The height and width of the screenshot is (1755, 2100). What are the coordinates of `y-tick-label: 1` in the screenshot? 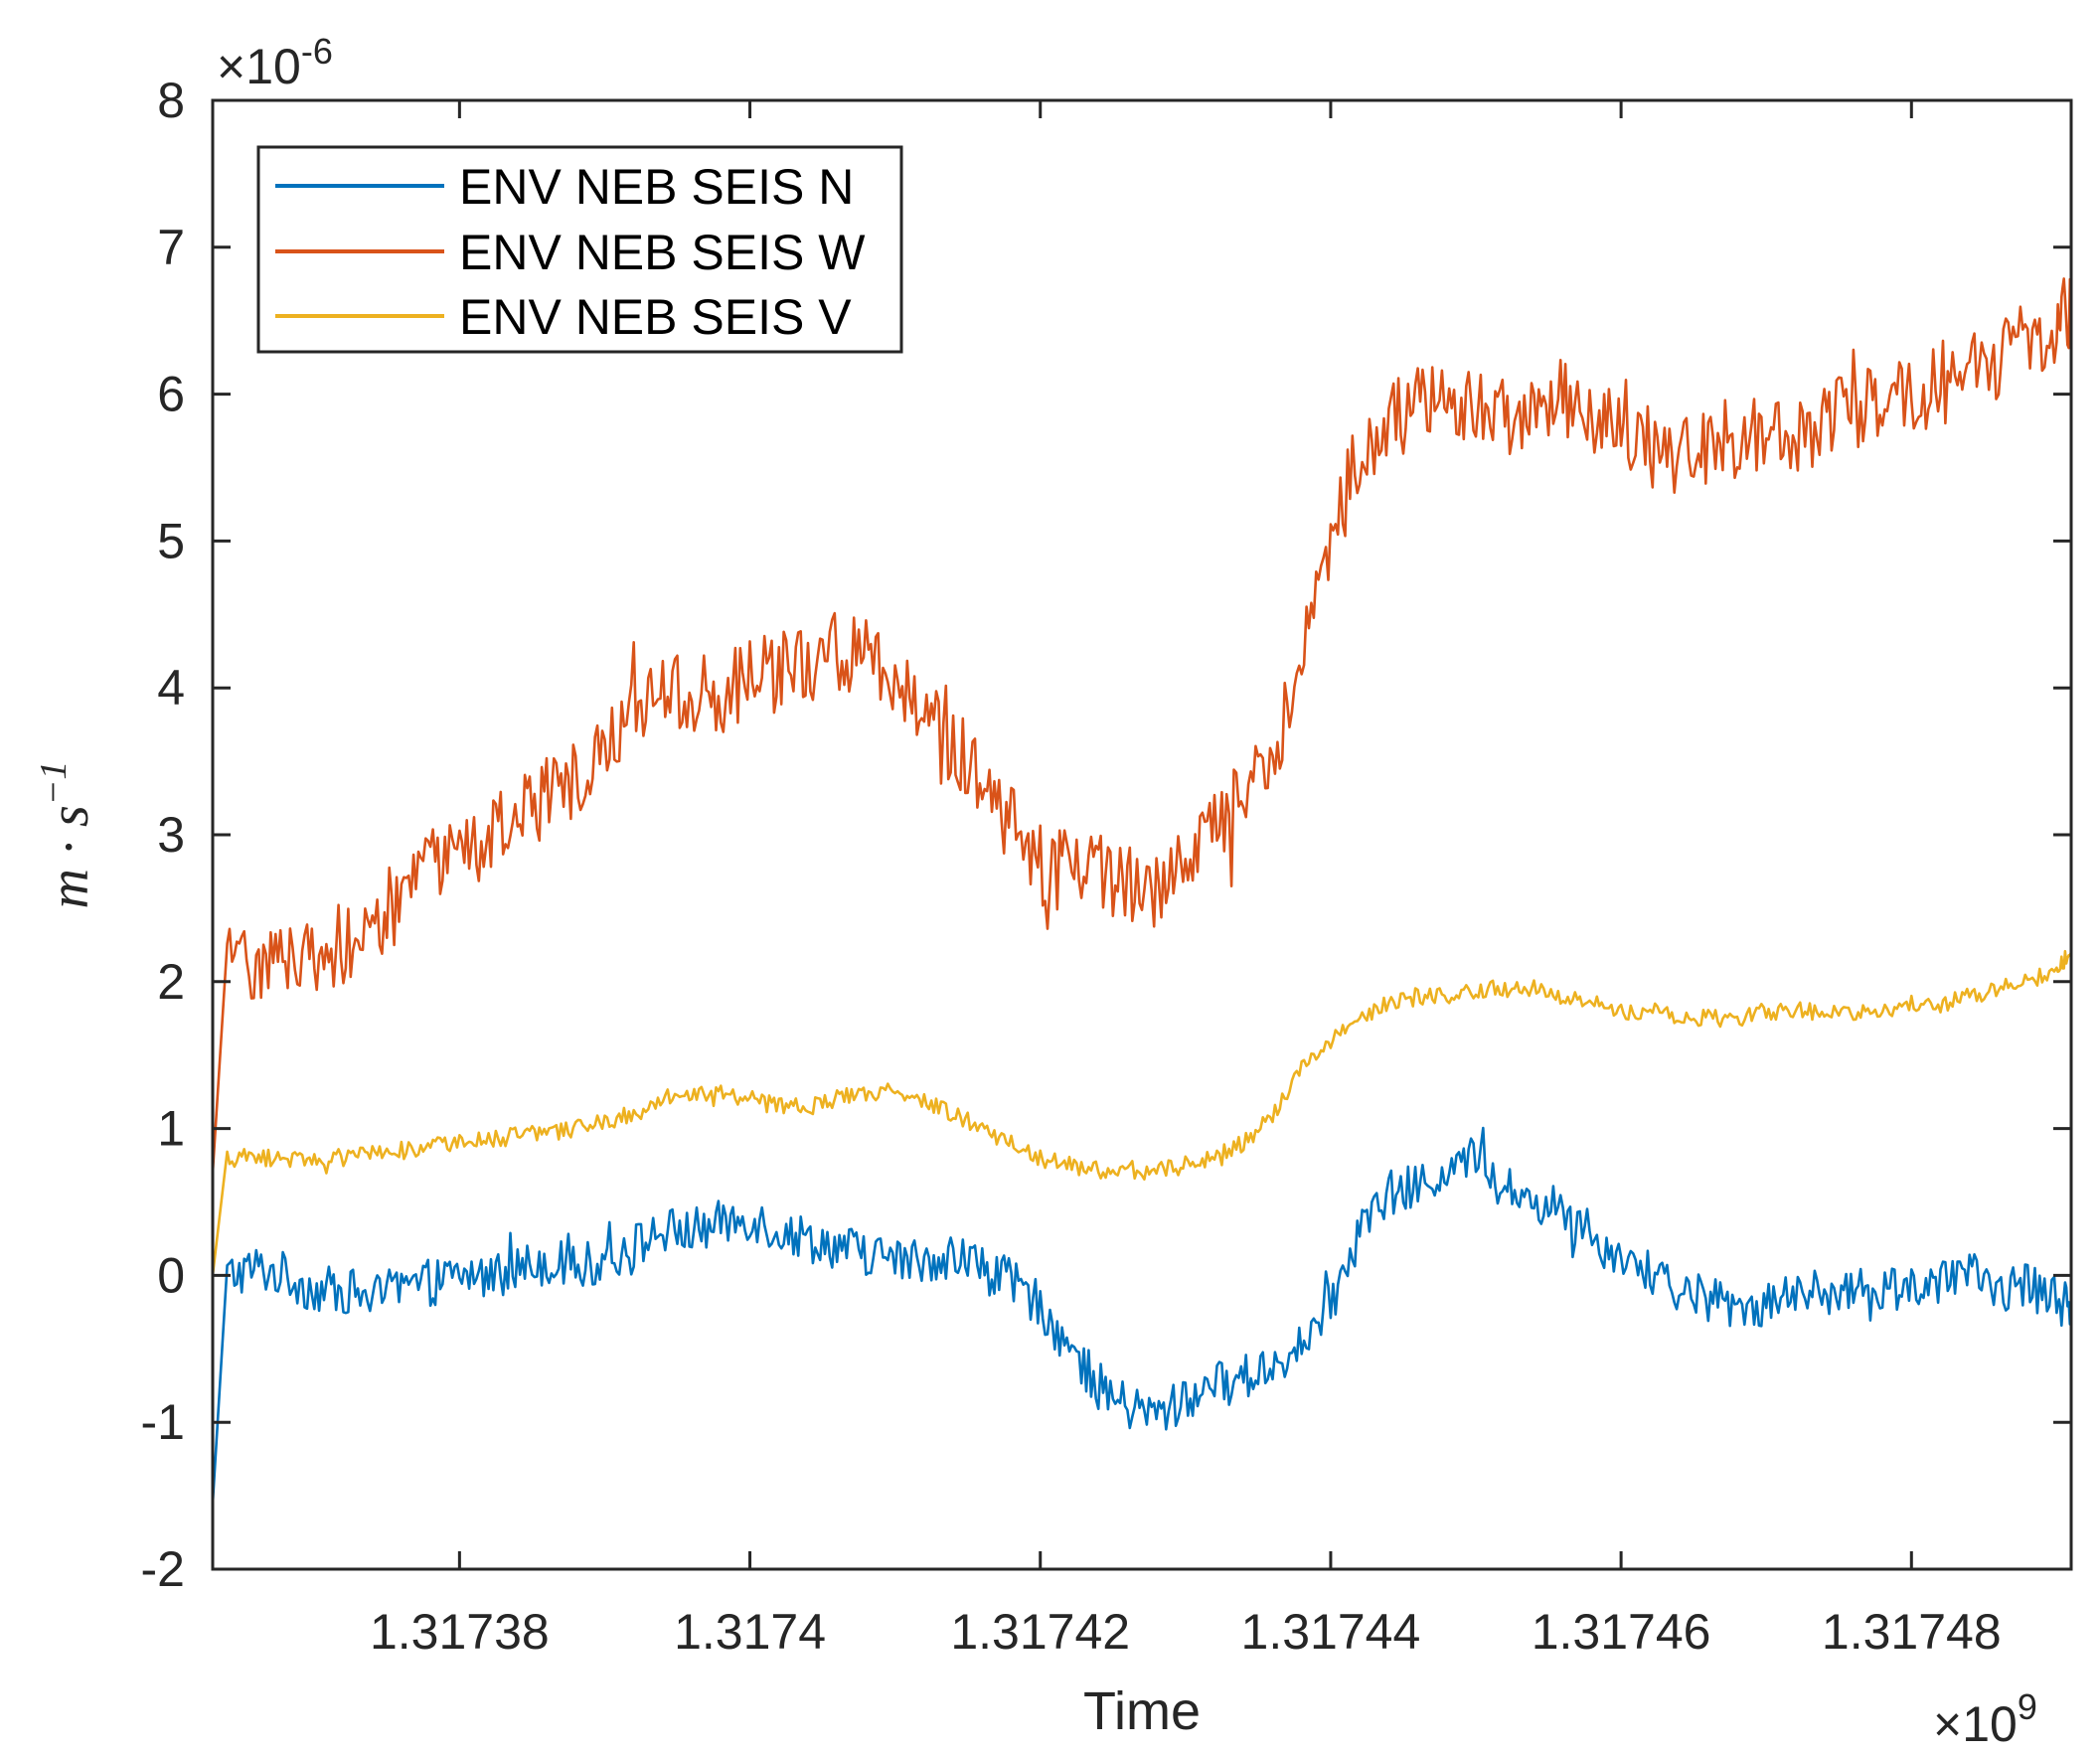 It's located at (171, 1129).